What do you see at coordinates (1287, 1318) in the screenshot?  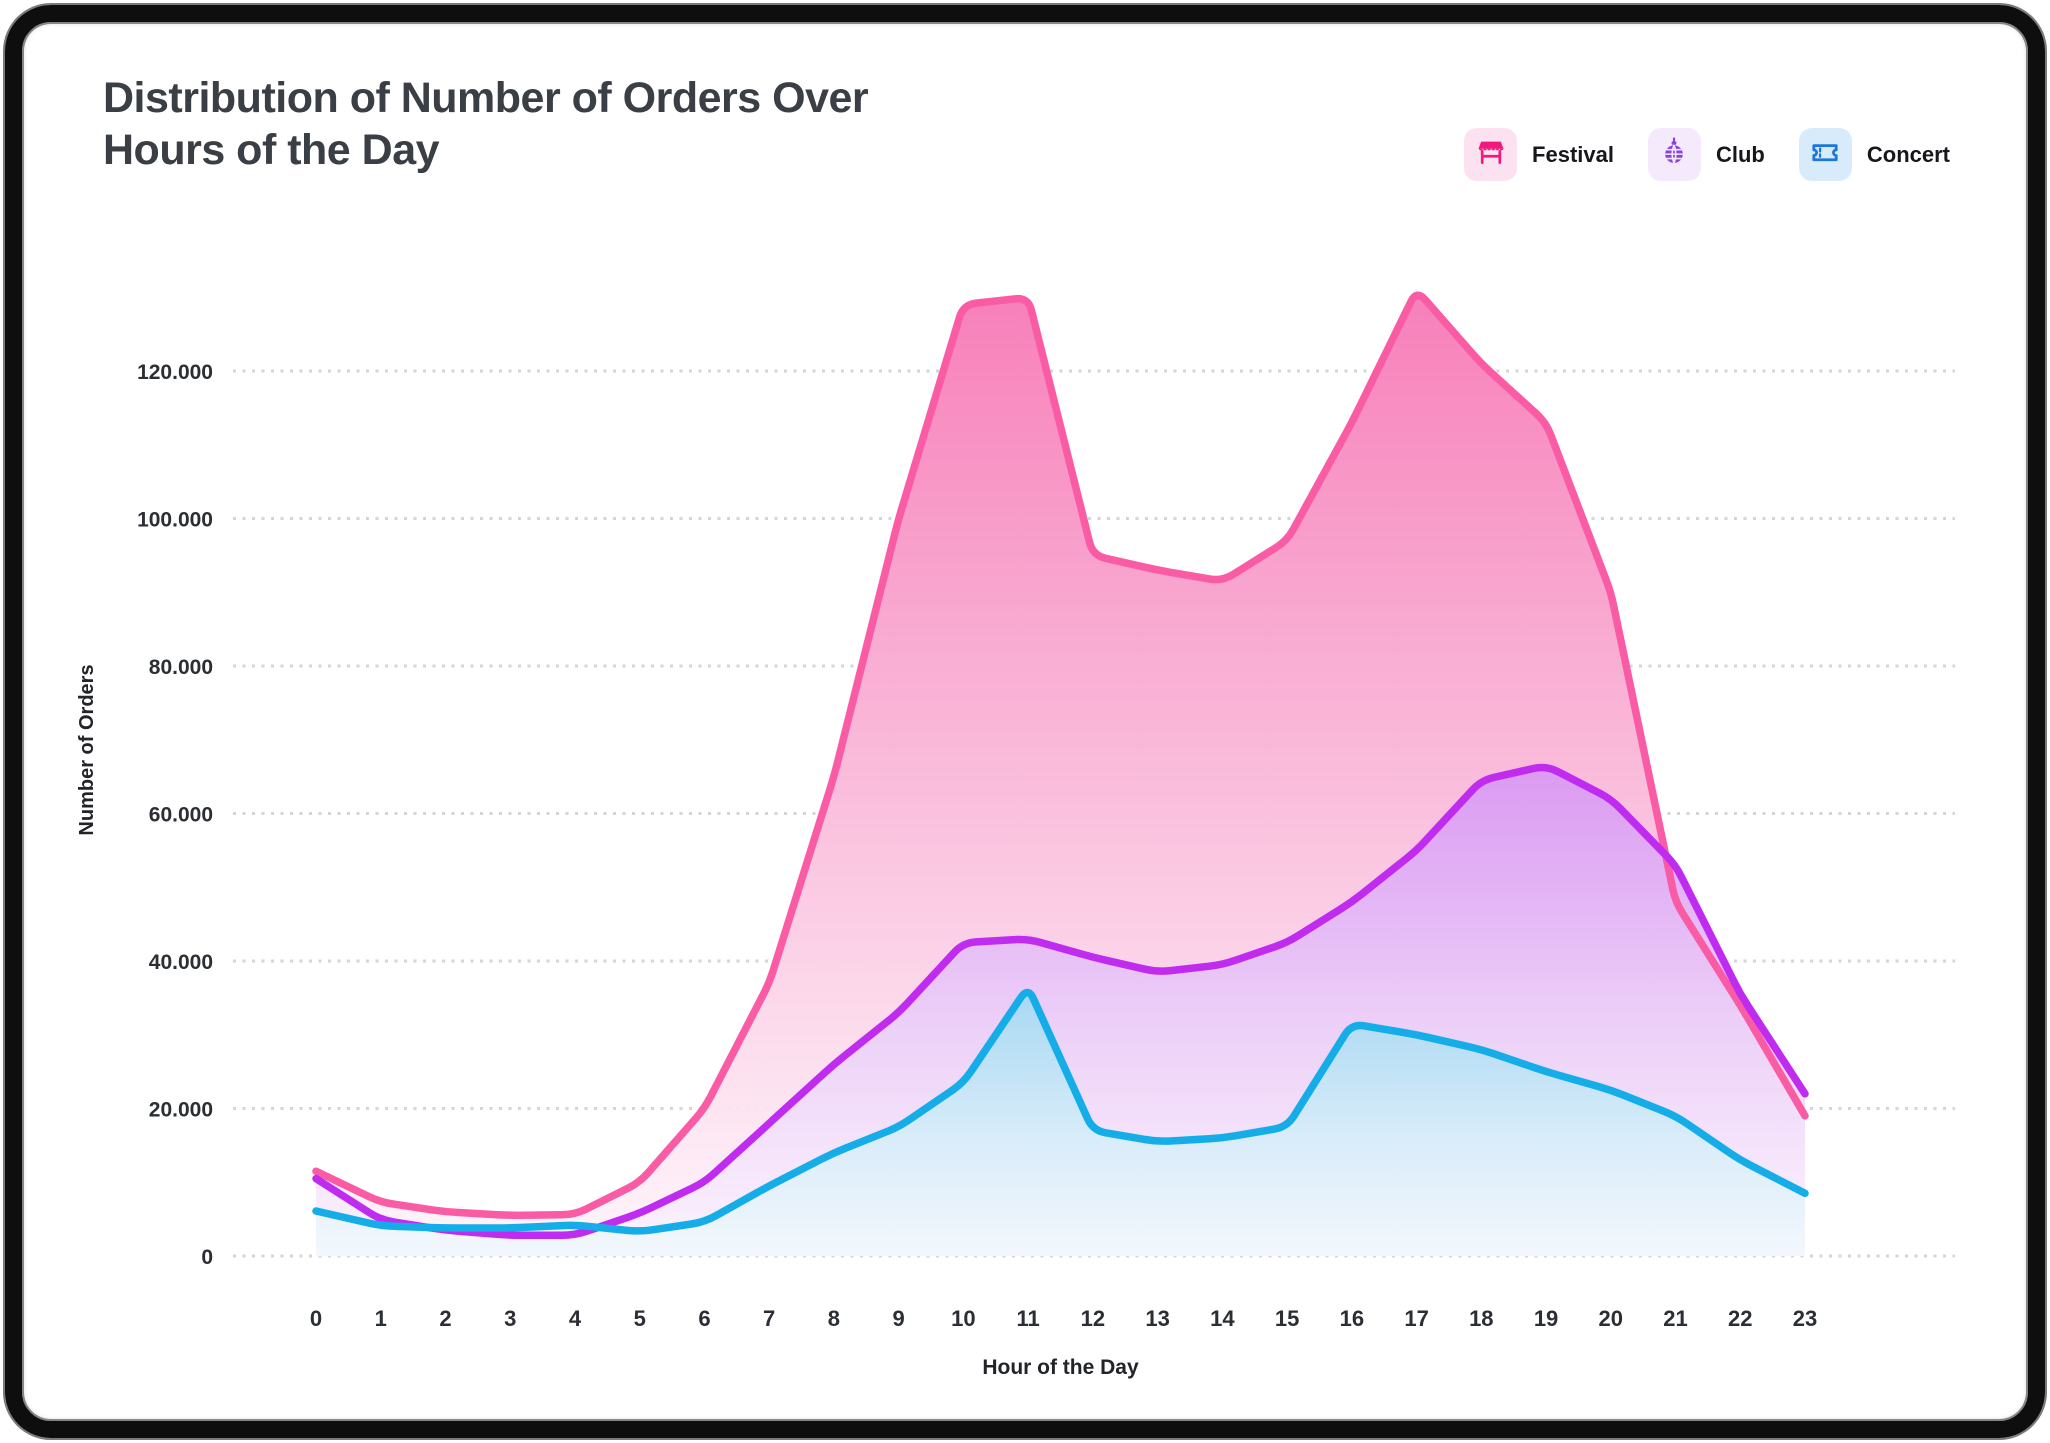 I see `x-tick-15: 15` at bounding box center [1287, 1318].